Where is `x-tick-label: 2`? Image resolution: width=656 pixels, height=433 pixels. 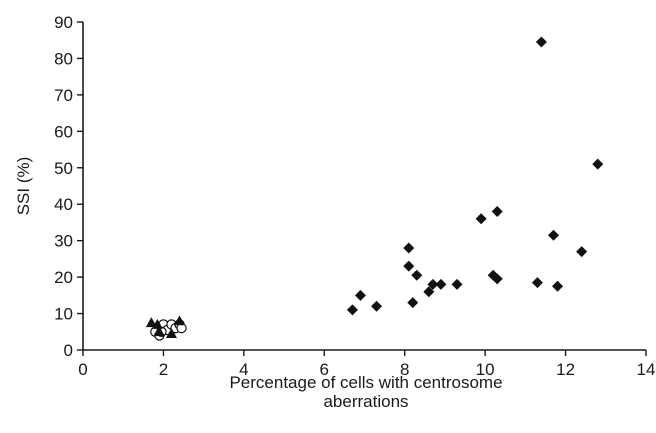 x-tick-label: 2 is located at coordinates (163, 369).